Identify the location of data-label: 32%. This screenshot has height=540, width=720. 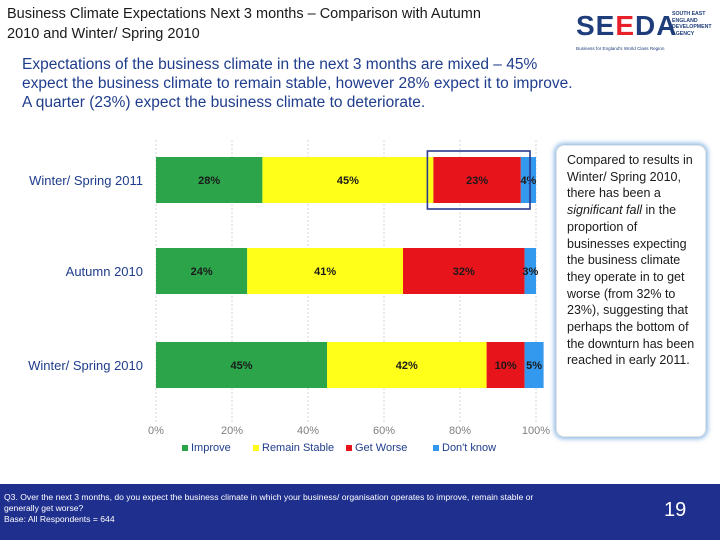
(464, 272).